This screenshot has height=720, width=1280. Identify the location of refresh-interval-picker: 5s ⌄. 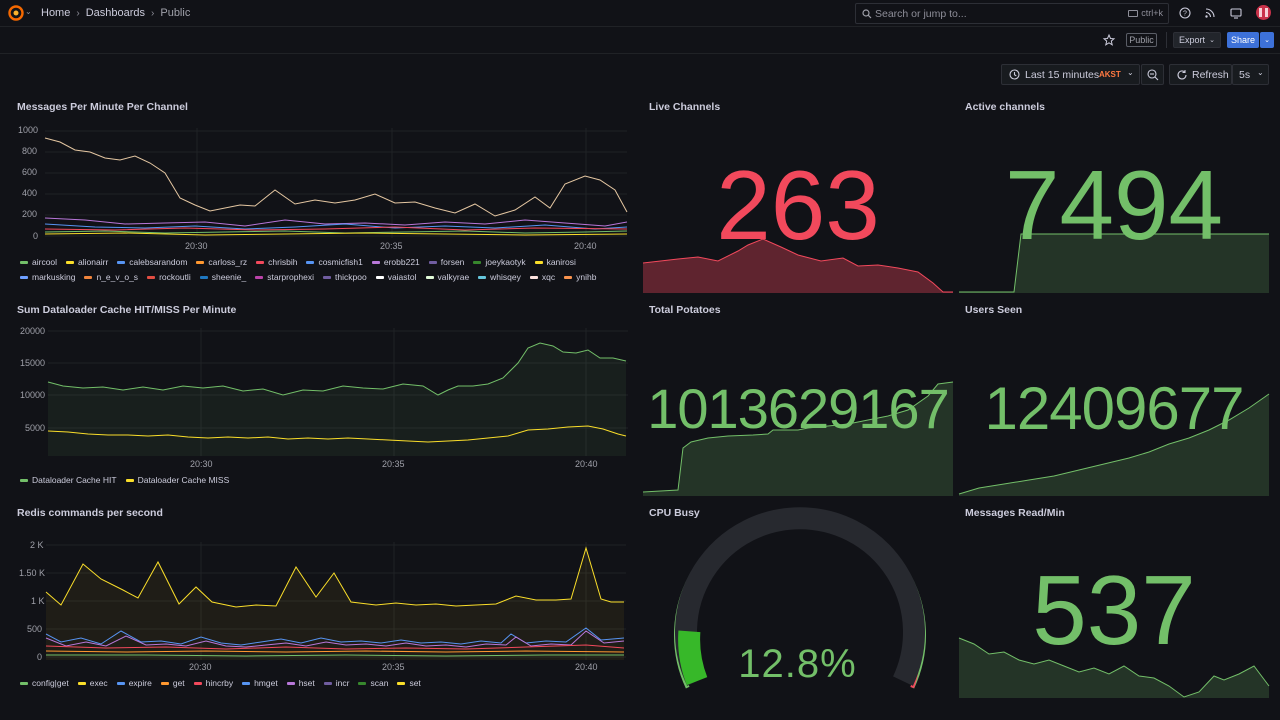
(1250, 74).